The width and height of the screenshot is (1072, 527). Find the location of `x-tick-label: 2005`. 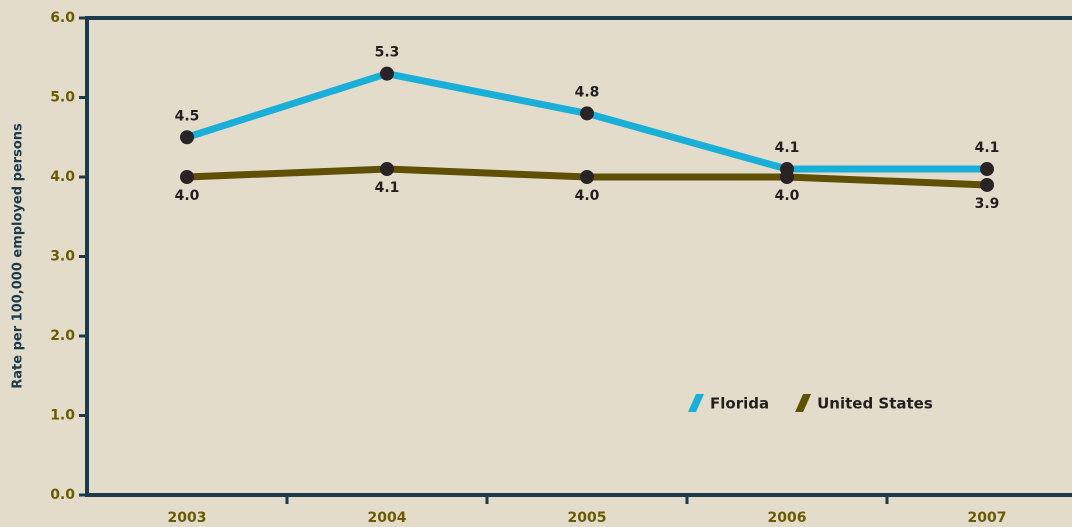

x-tick-label: 2005 is located at coordinates (587, 518).